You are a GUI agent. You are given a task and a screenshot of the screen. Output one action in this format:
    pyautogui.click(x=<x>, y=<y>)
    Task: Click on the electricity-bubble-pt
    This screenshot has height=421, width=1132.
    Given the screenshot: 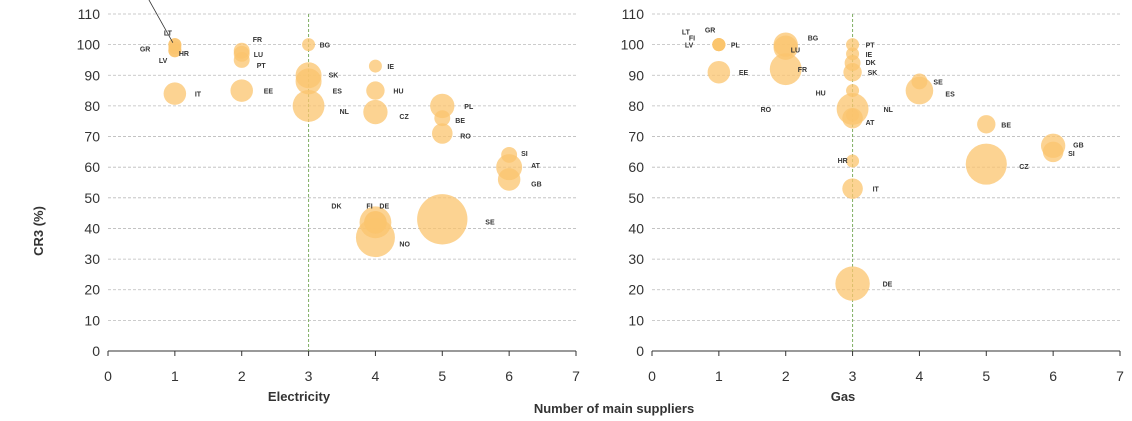 What is the action you would take?
    pyautogui.click(x=241, y=59)
    